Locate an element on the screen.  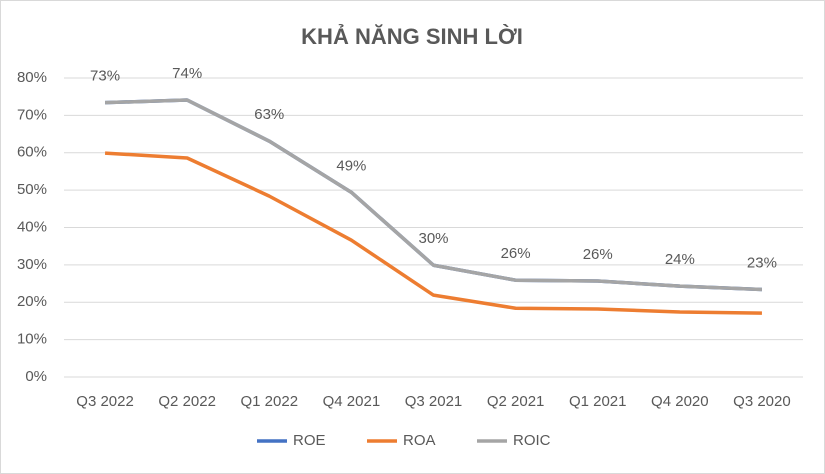
legend-label: ROA is located at coordinates (419, 440).